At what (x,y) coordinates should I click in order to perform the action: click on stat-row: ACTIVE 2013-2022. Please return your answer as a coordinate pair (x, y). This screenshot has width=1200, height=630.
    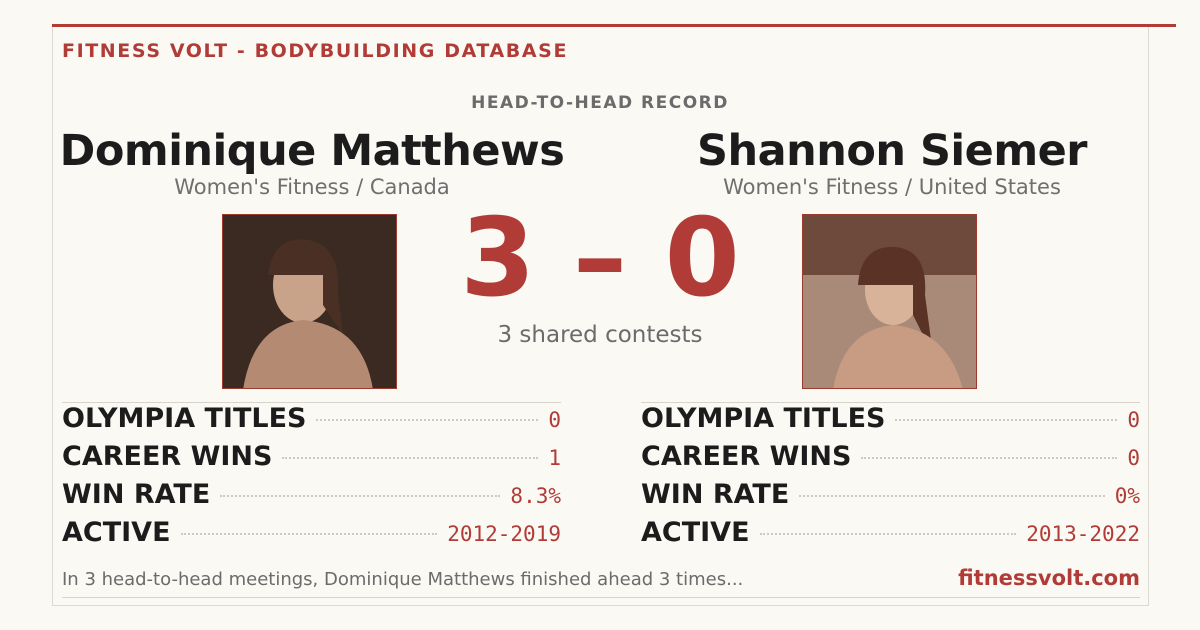
    Looking at the image, I should click on (890, 536).